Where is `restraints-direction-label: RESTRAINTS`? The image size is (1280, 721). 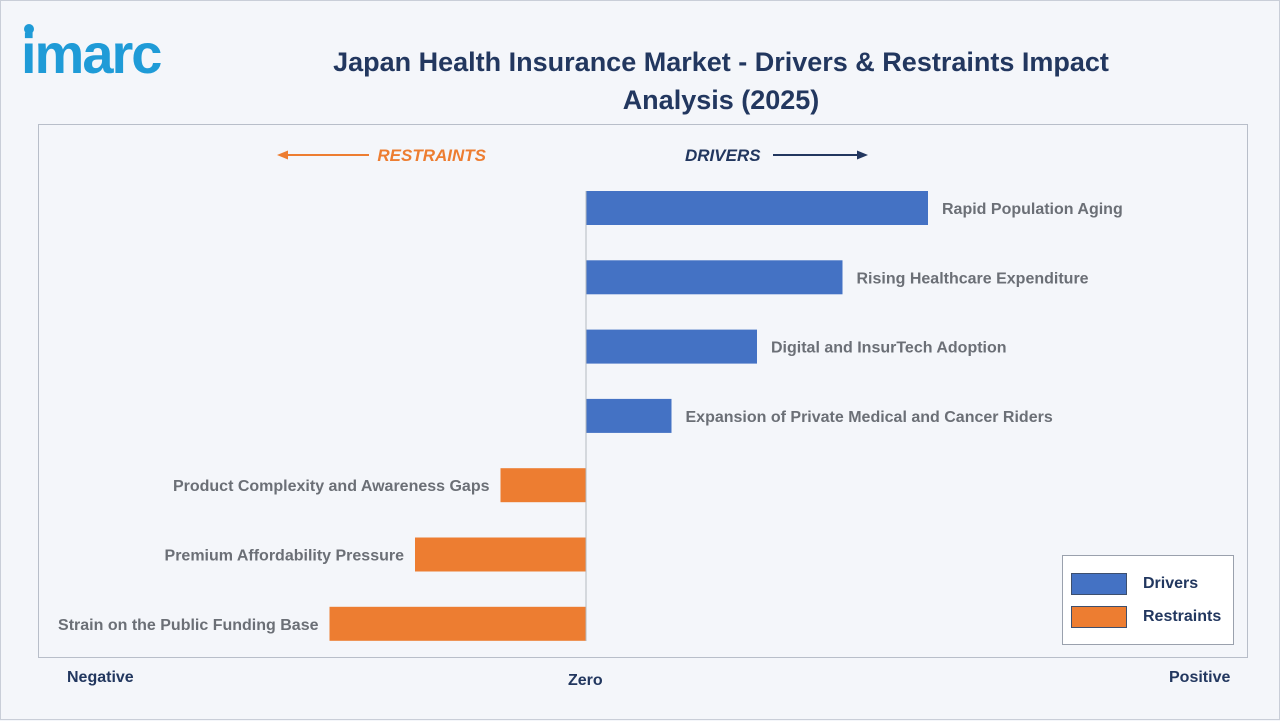 restraints-direction-label: RESTRAINTS is located at coordinates (431, 155).